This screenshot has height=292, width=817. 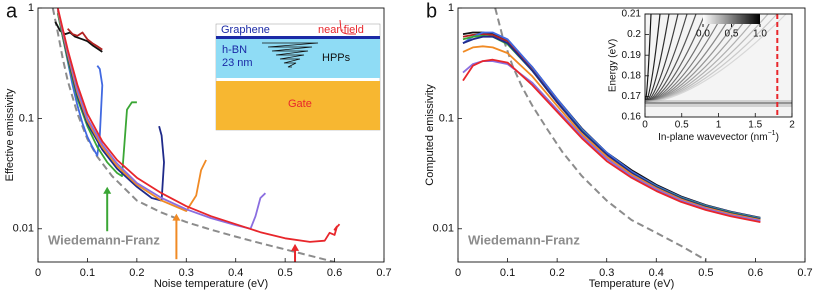 I want to click on x-axis-label-part: −1, so click(x=772, y=133).